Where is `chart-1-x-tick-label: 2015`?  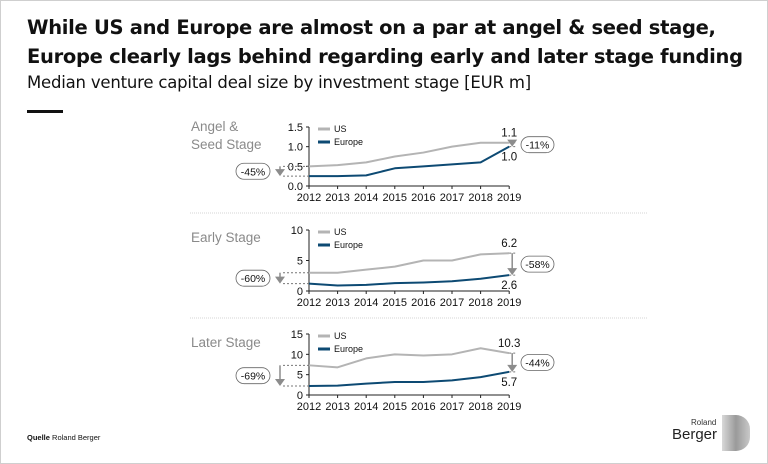
chart-1-x-tick-label: 2015 is located at coordinates (395, 198).